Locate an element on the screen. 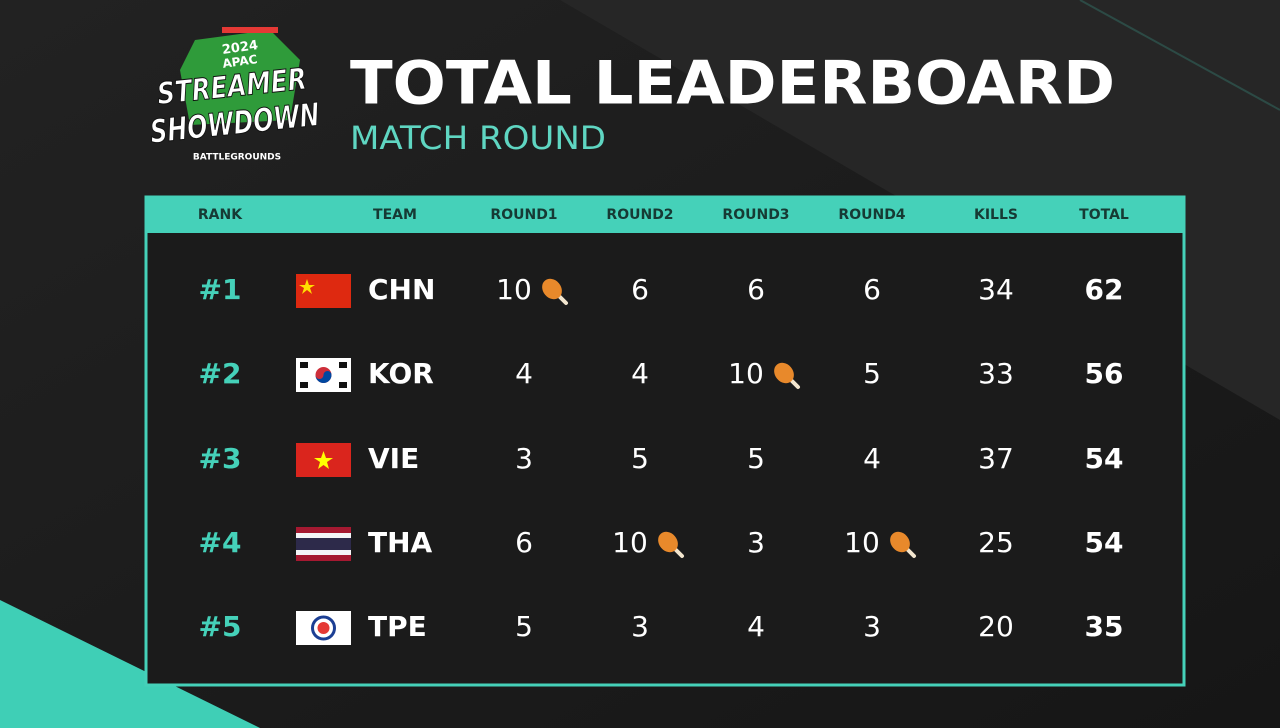 The height and width of the screenshot is (728, 1280). rank: #4 is located at coordinates (220, 542).